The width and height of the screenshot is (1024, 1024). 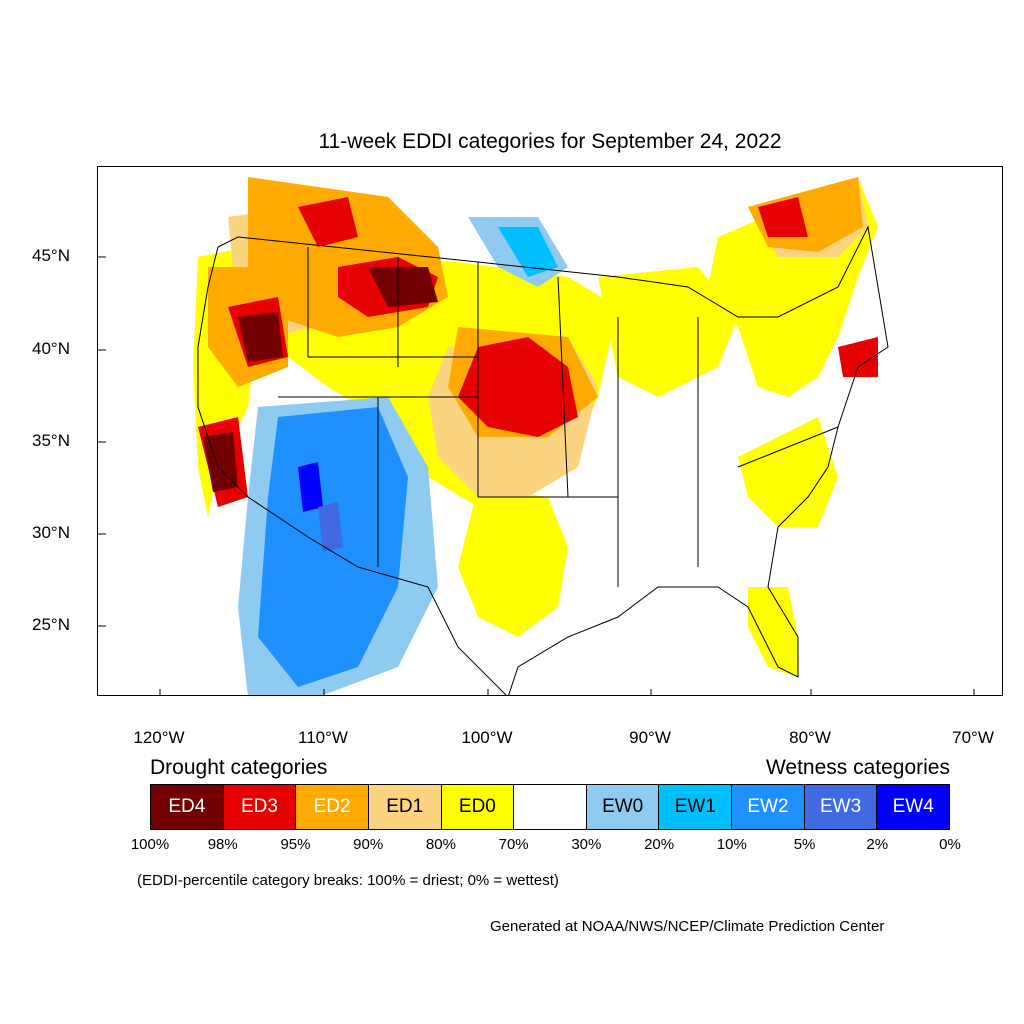 I want to click on legend-color-bar: ED4 ED3 ED2 ED1 ED0 EW0 EW1 EW2 EW3 EW4, so click(x=550, y=807).